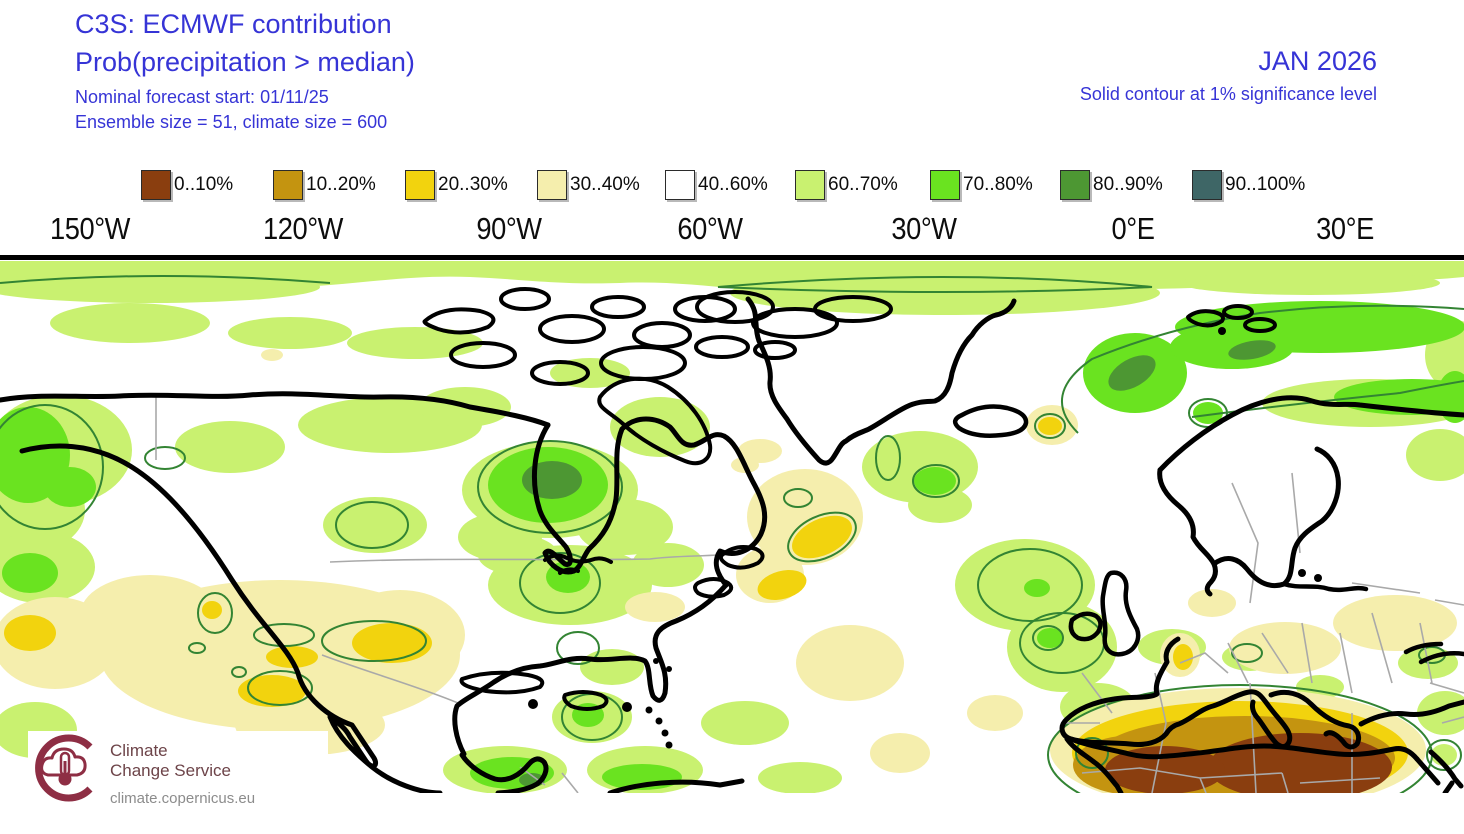  I want to click on longitude-tick-label: 150°W, so click(90, 228).